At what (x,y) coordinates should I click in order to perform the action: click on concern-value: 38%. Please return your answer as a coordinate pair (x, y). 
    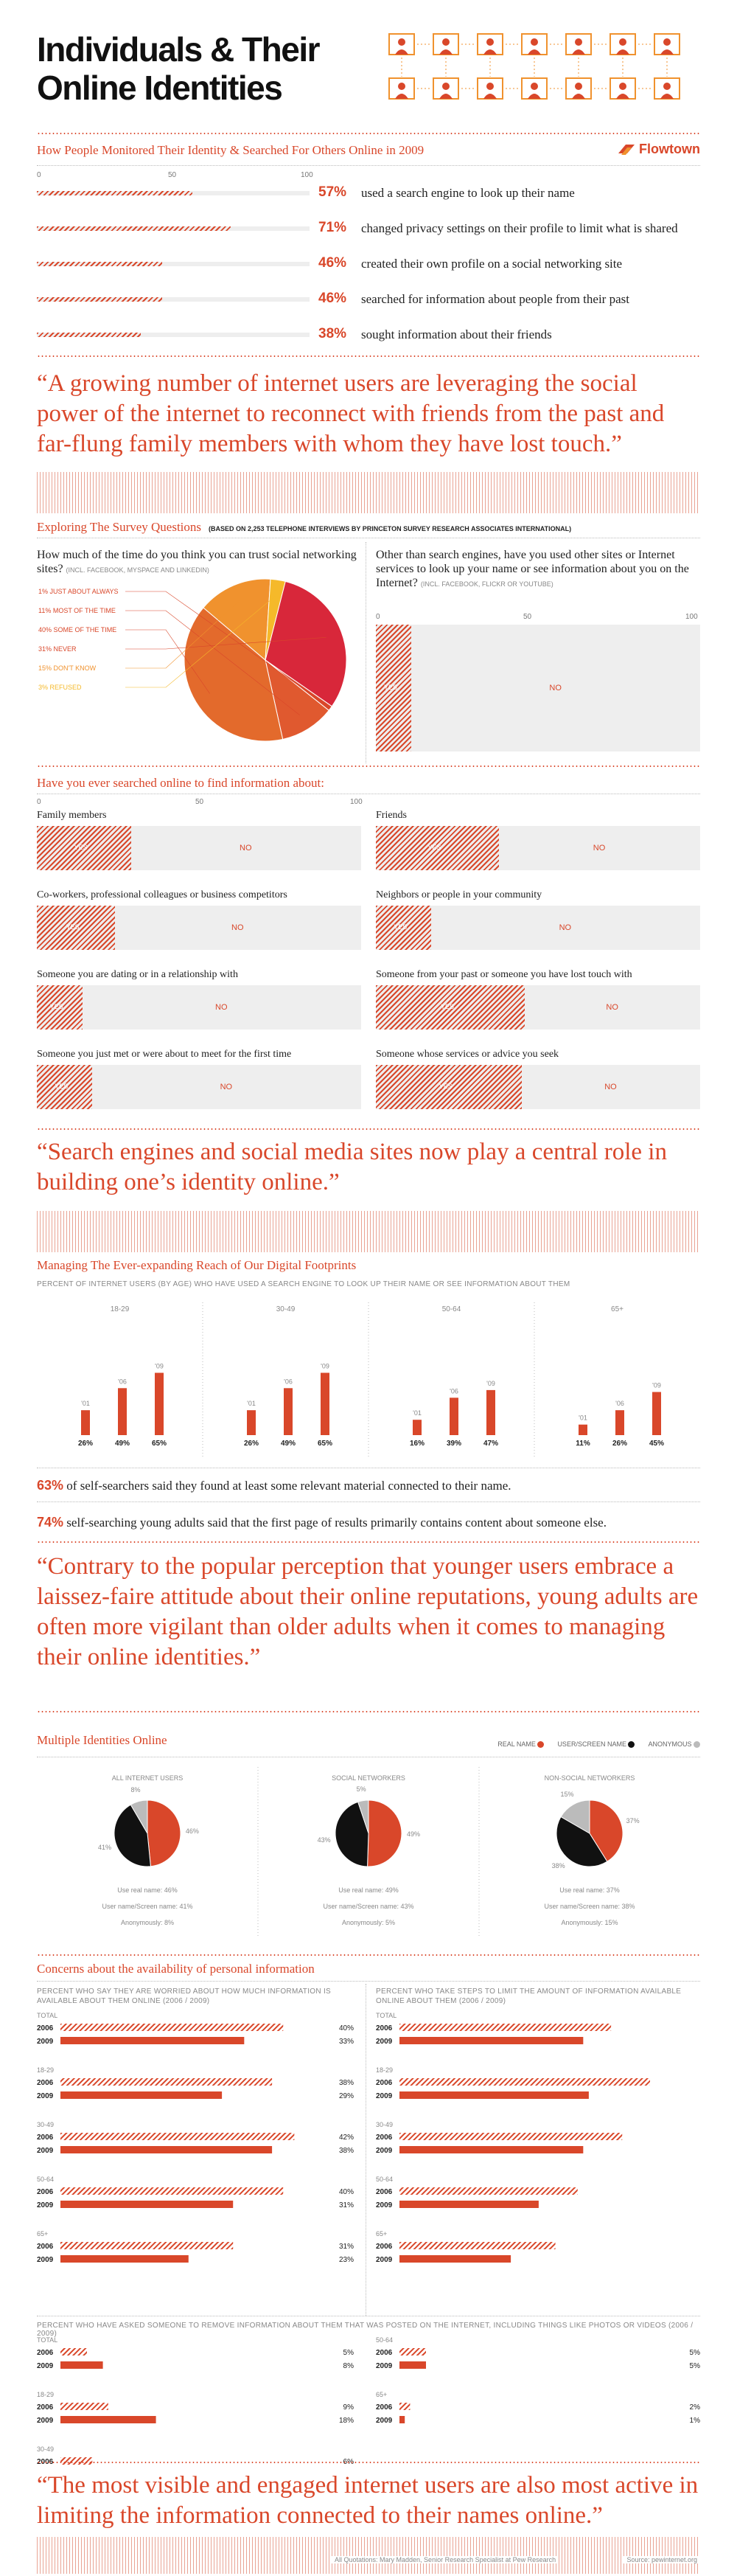
    Looking at the image, I should click on (346, 2083).